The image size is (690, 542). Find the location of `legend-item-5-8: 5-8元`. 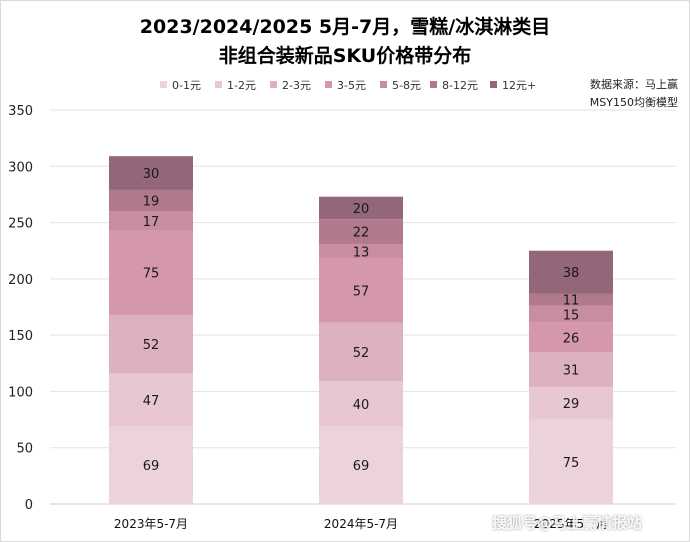

legend-item-5-8: 5-8元 is located at coordinates (400, 85).